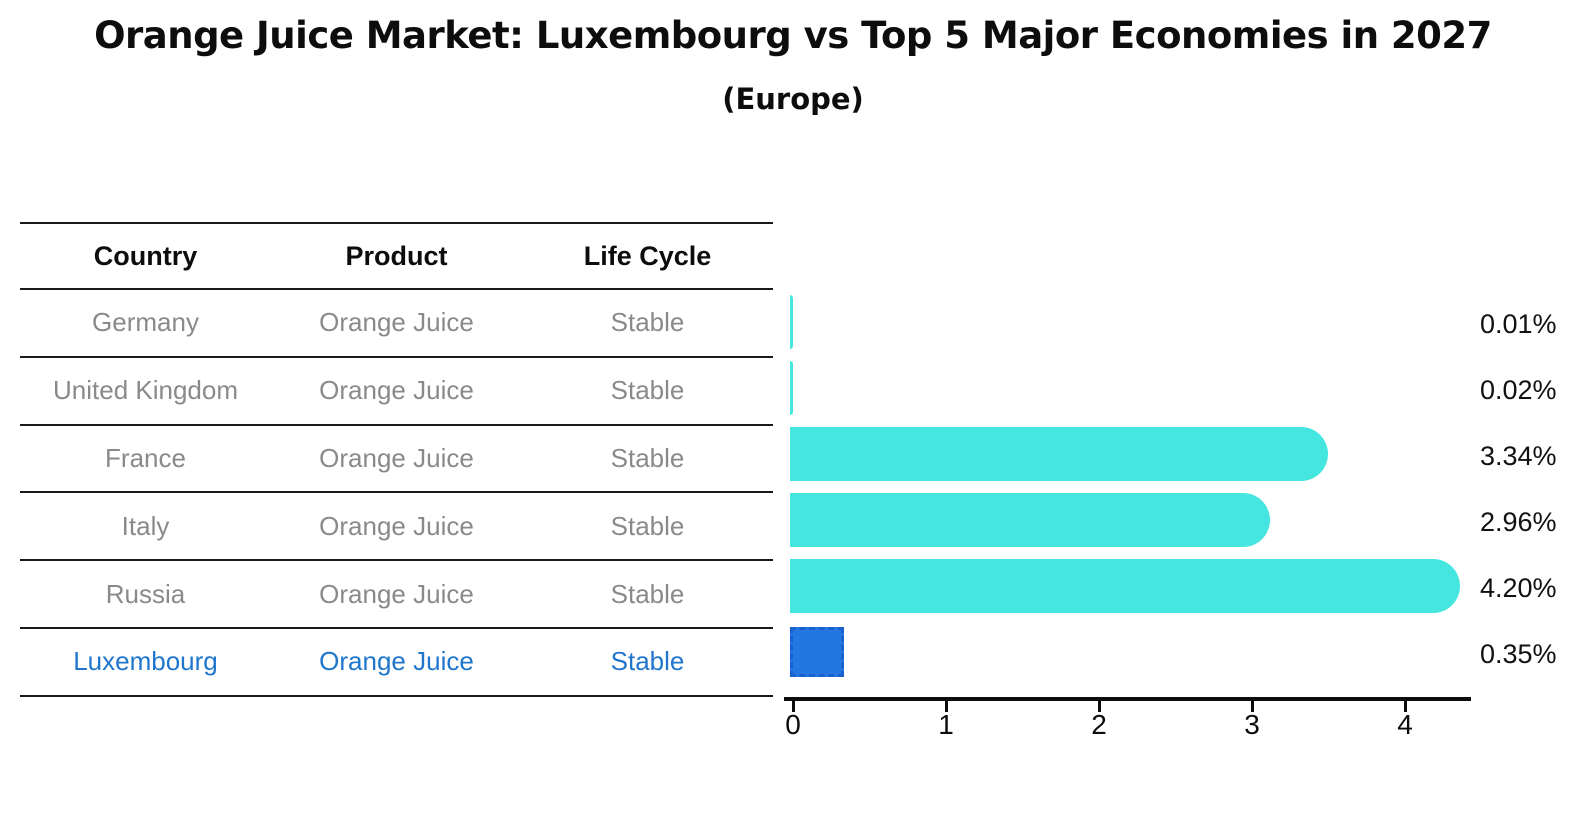 The height and width of the screenshot is (823, 1586). I want to click on x-axis-line, so click(1127, 699).